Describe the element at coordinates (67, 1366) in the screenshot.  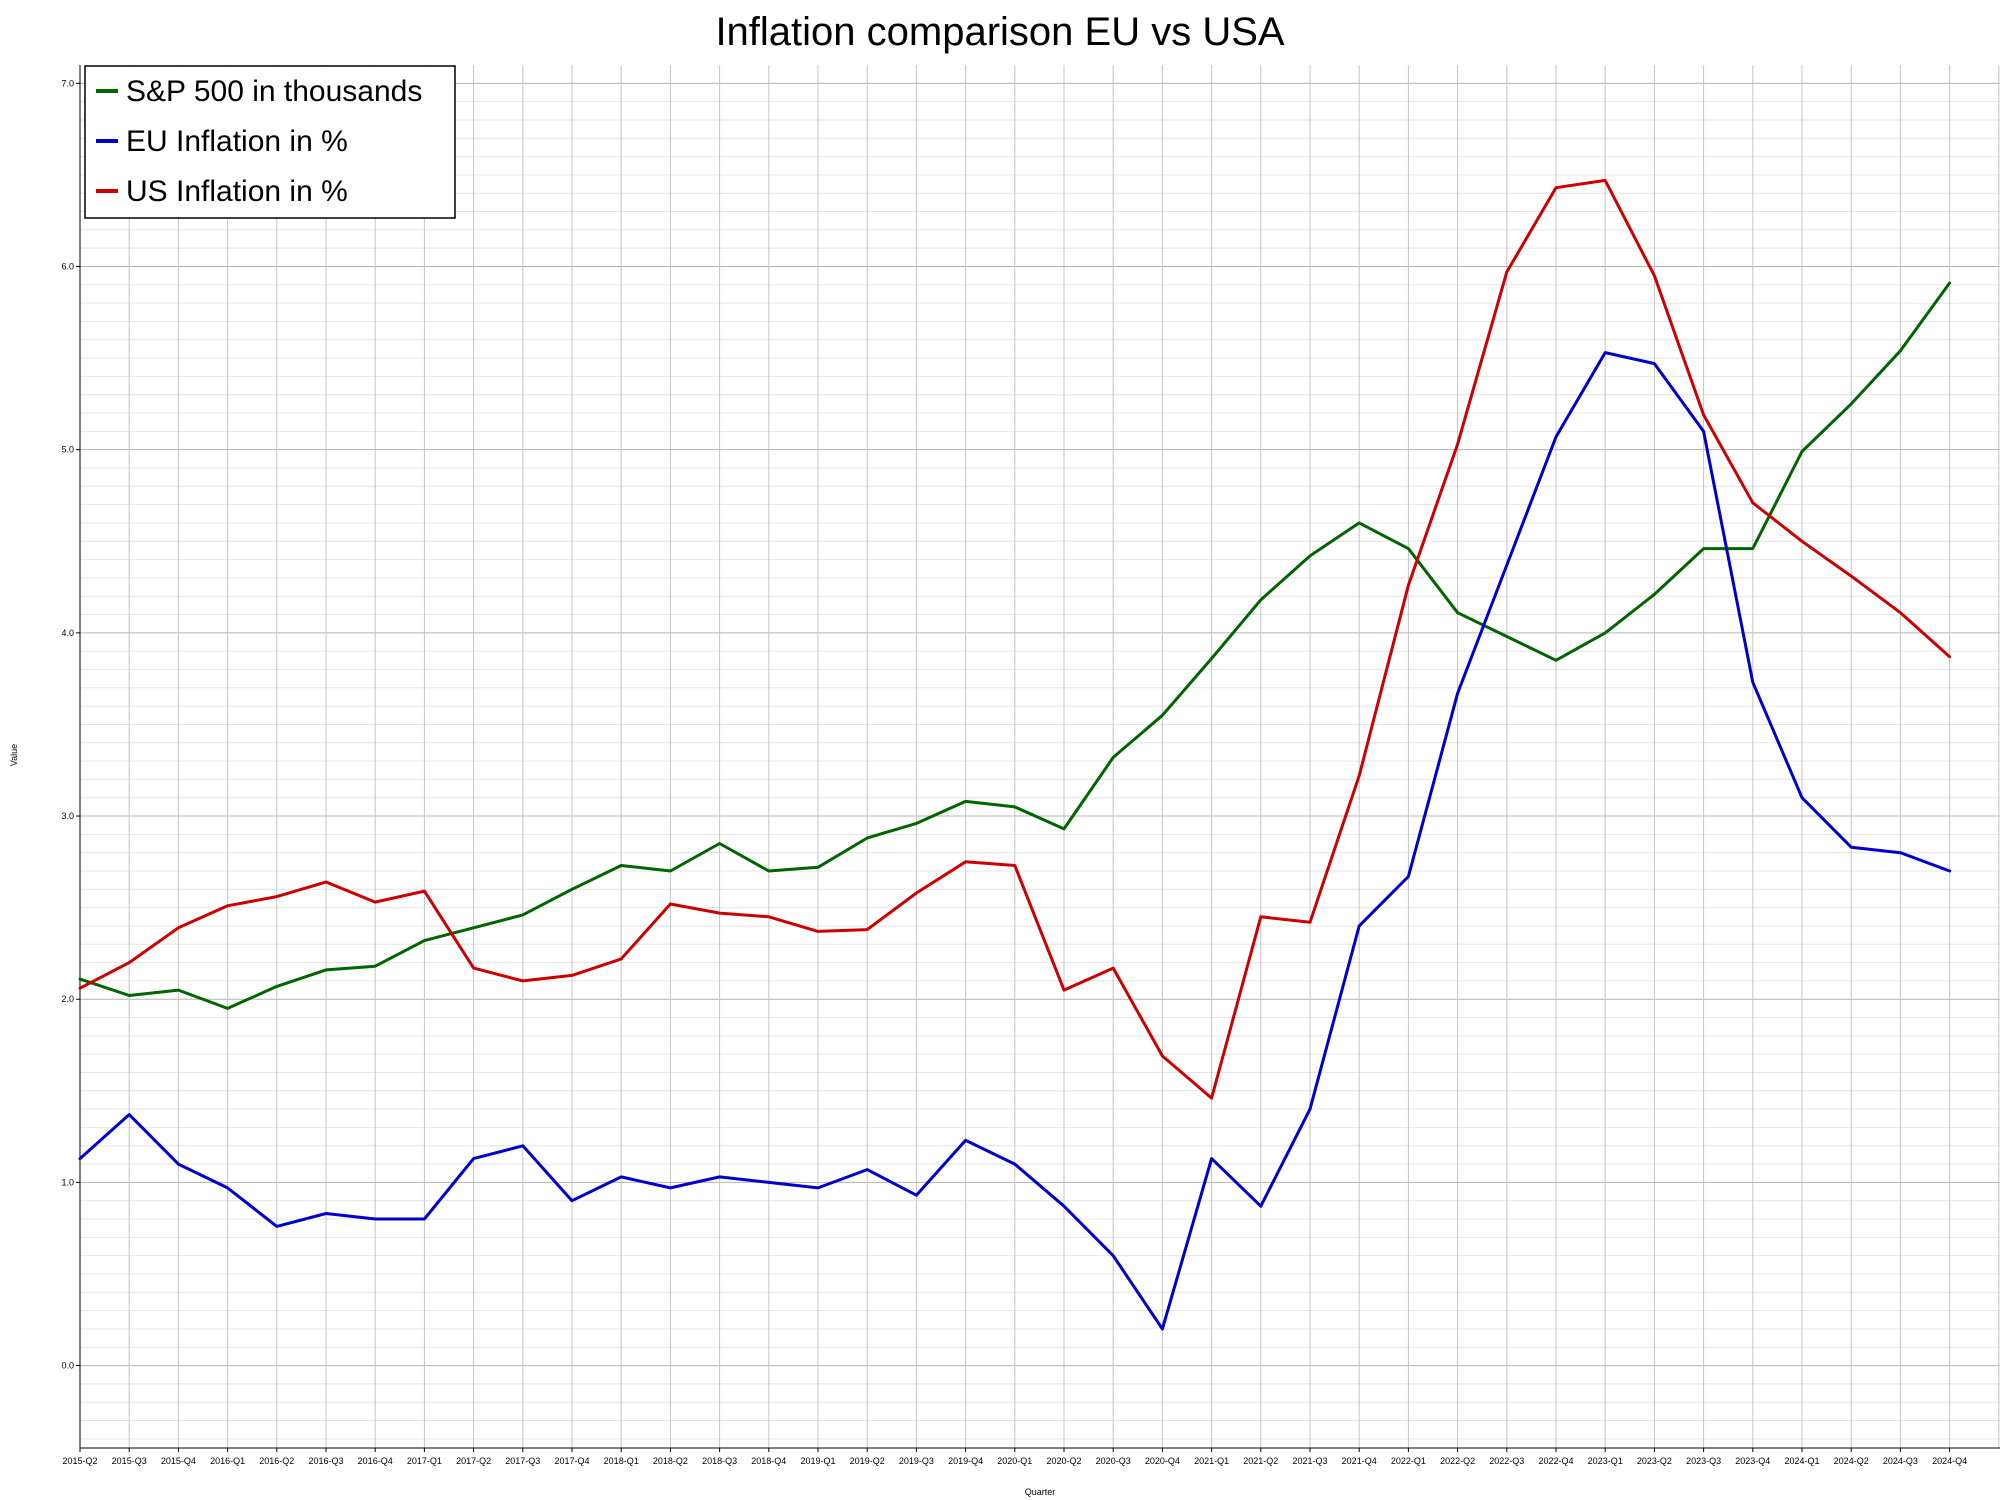
I see `y-tick-label: 0.0` at that location.